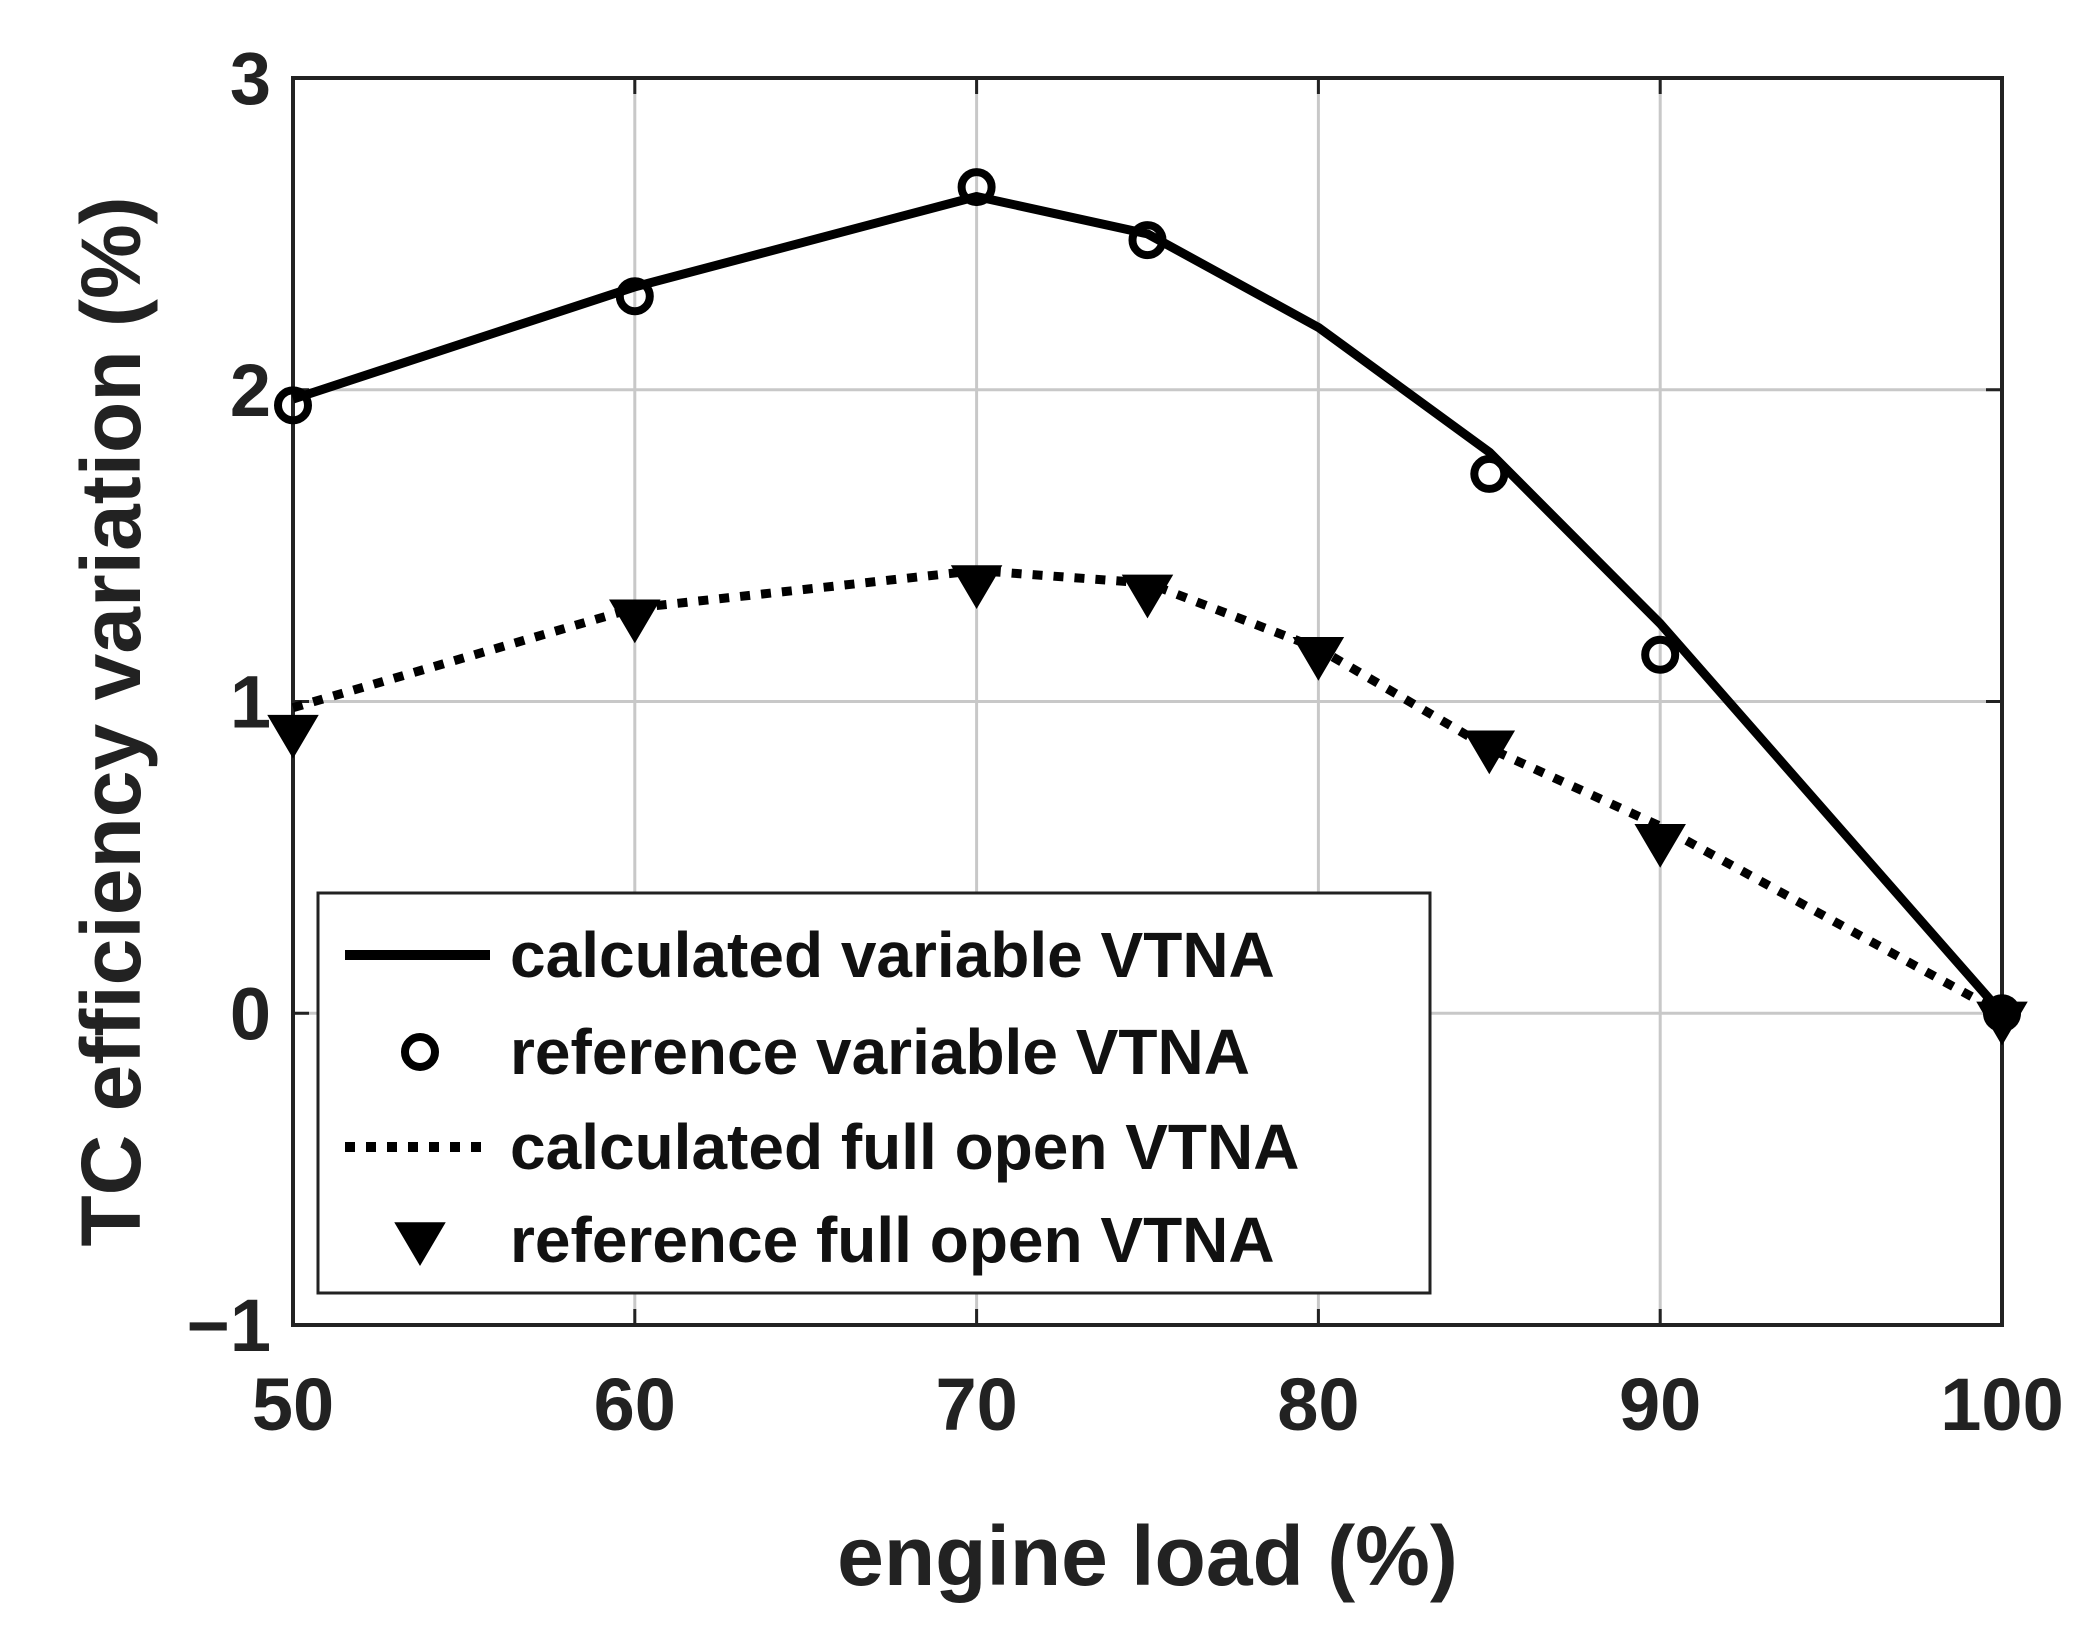 The width and height of the screenshot is (2096, 1626). I want to click on y-tick-label: 1, so click(250, 702).